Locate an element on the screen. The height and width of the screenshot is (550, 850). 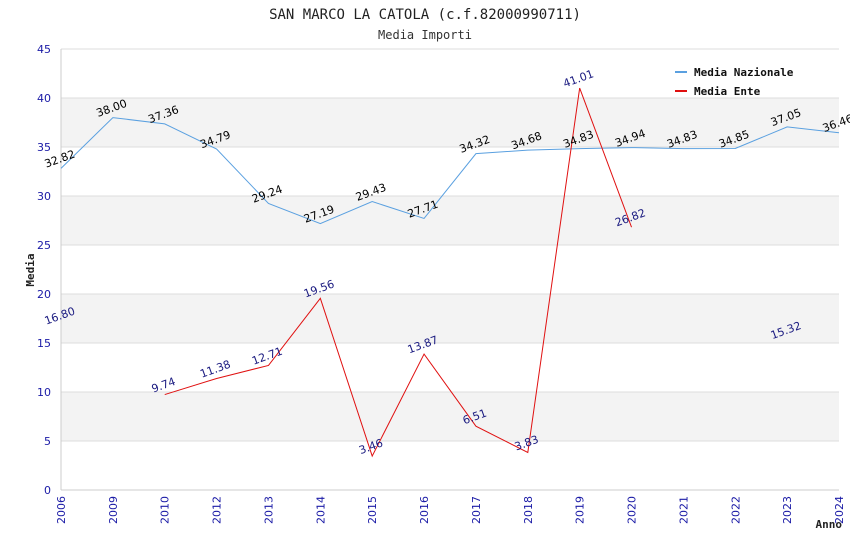
legend-entry: Media Nazionale is located at coordinates (744, 72).